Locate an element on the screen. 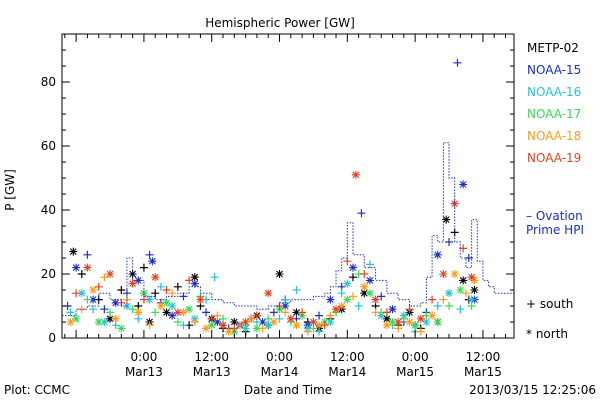 Image resolution: width=600 pixels, height=400 pixels. legend-ovation-label: – Ovation is located at coordinates (554, 216).